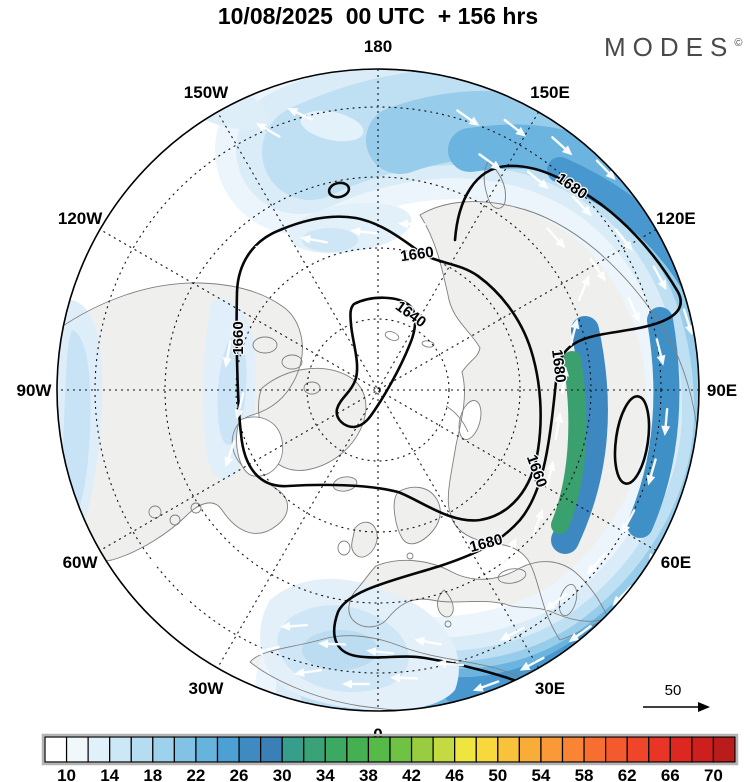  What do you see at coordinates (325, 774) in the screenshot?
I see `colorbar-tick-label: 34` at bounding box center [325, 774].